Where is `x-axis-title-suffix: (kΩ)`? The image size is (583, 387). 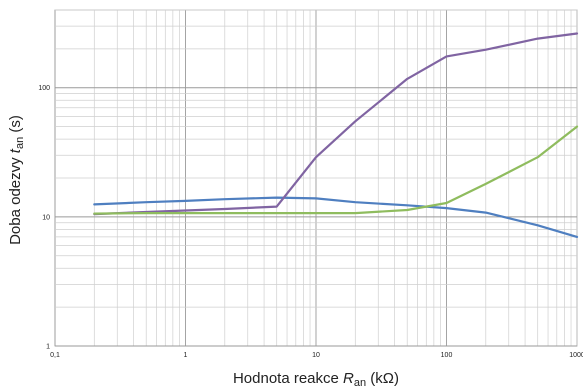 x-axis-title-suffix: (kΩ) is located at coordinates (382, 378).